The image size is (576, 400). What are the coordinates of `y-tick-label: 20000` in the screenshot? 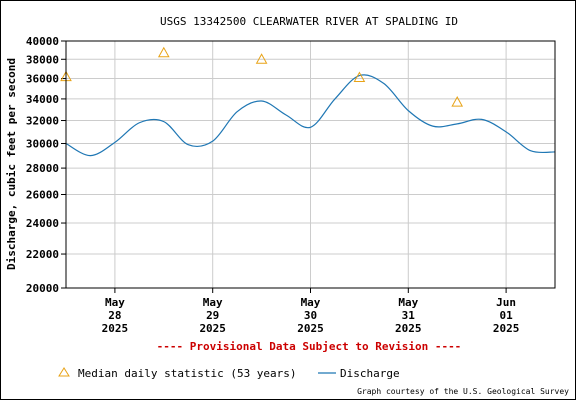 It's located at (42, 288).